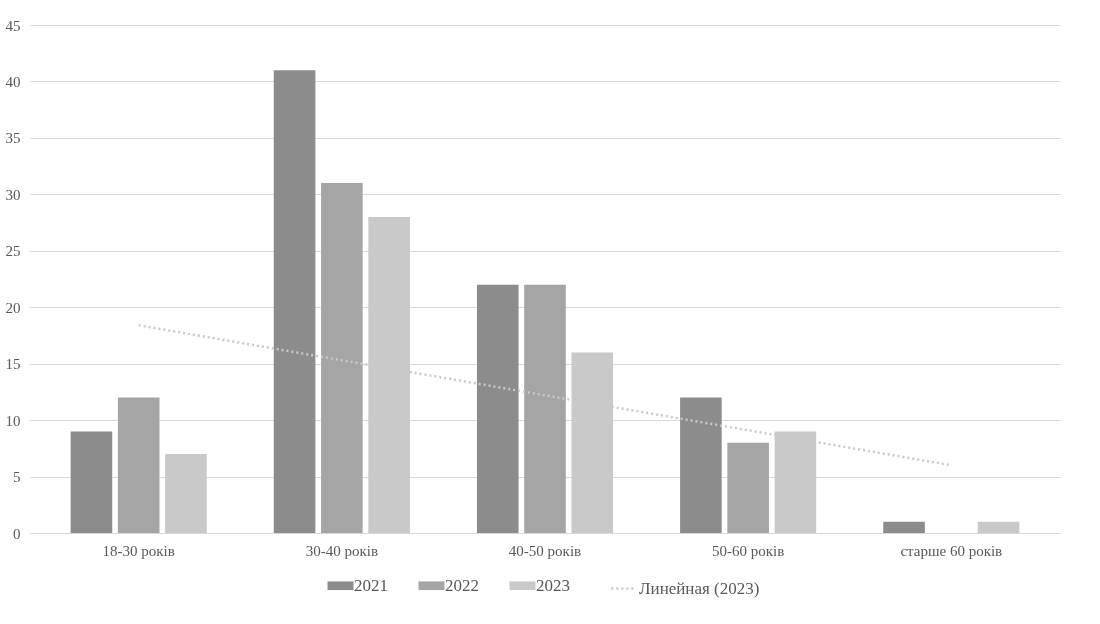  I want to click on x-tick-label: 50-60 років, so click(748, 550).